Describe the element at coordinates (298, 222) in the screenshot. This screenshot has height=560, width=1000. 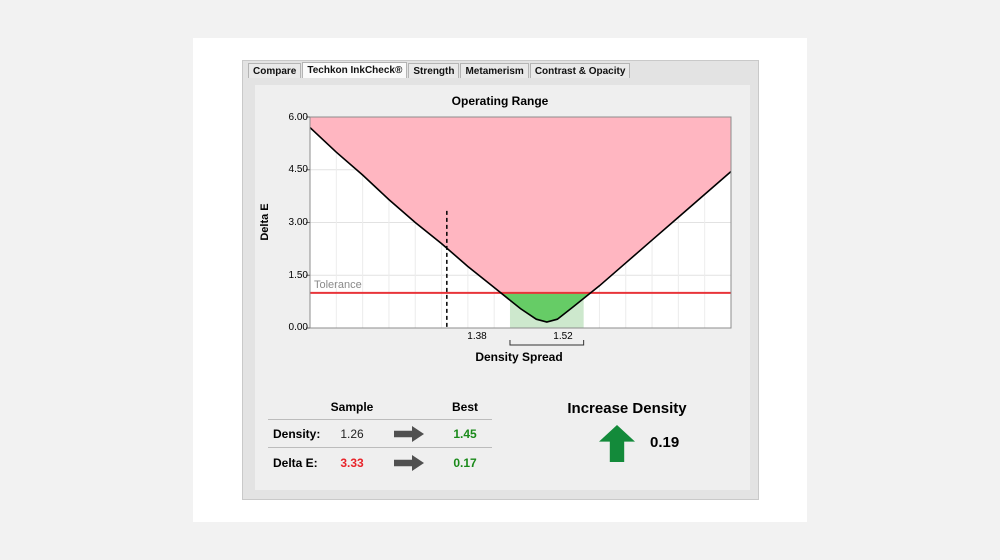
I see `y-tick-label: 3.00` at that location.